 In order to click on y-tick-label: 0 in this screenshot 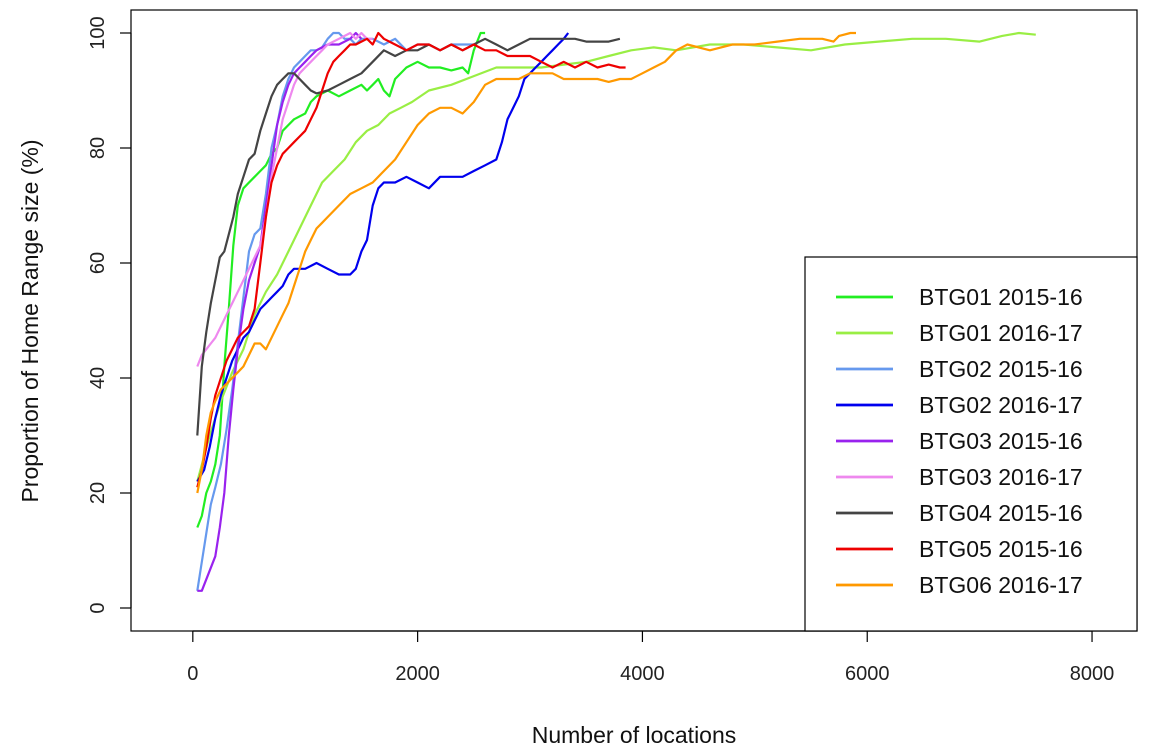, I will do `click(98, 607)`.